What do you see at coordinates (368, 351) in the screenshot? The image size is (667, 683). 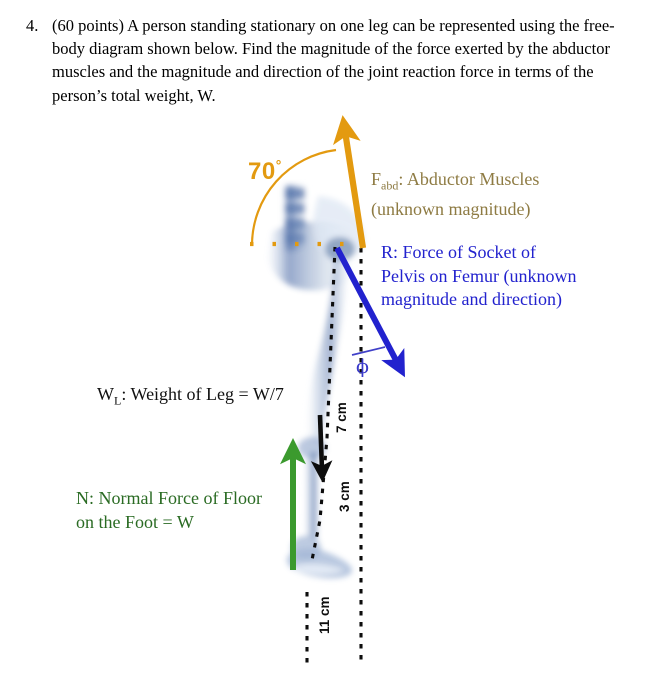 I see `angle-arc-phi` at bounding box center [368, 351].